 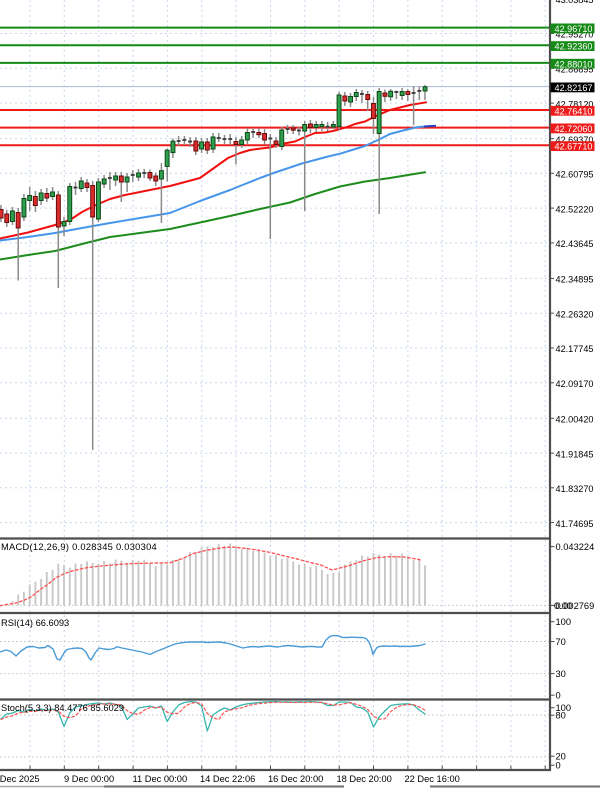 What do you see at coordinates (561, 716) in the screenshot?
I see `svg-text: 80` at bounding box center [561, 716].